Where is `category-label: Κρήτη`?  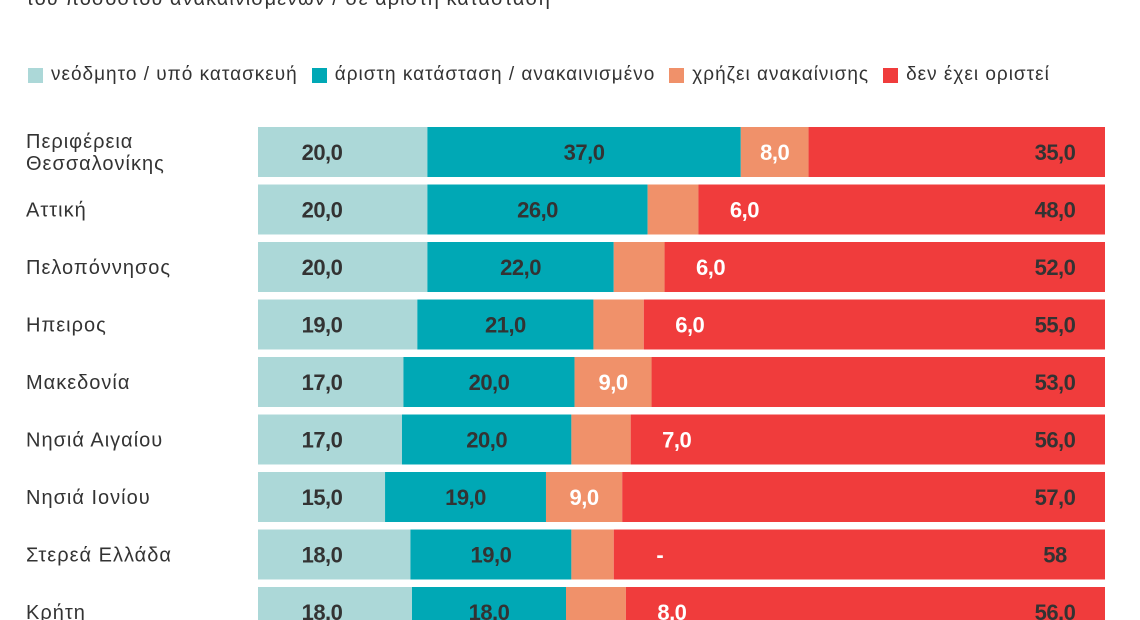 category-label: Κρήτη is located at coordinates (56, 611).